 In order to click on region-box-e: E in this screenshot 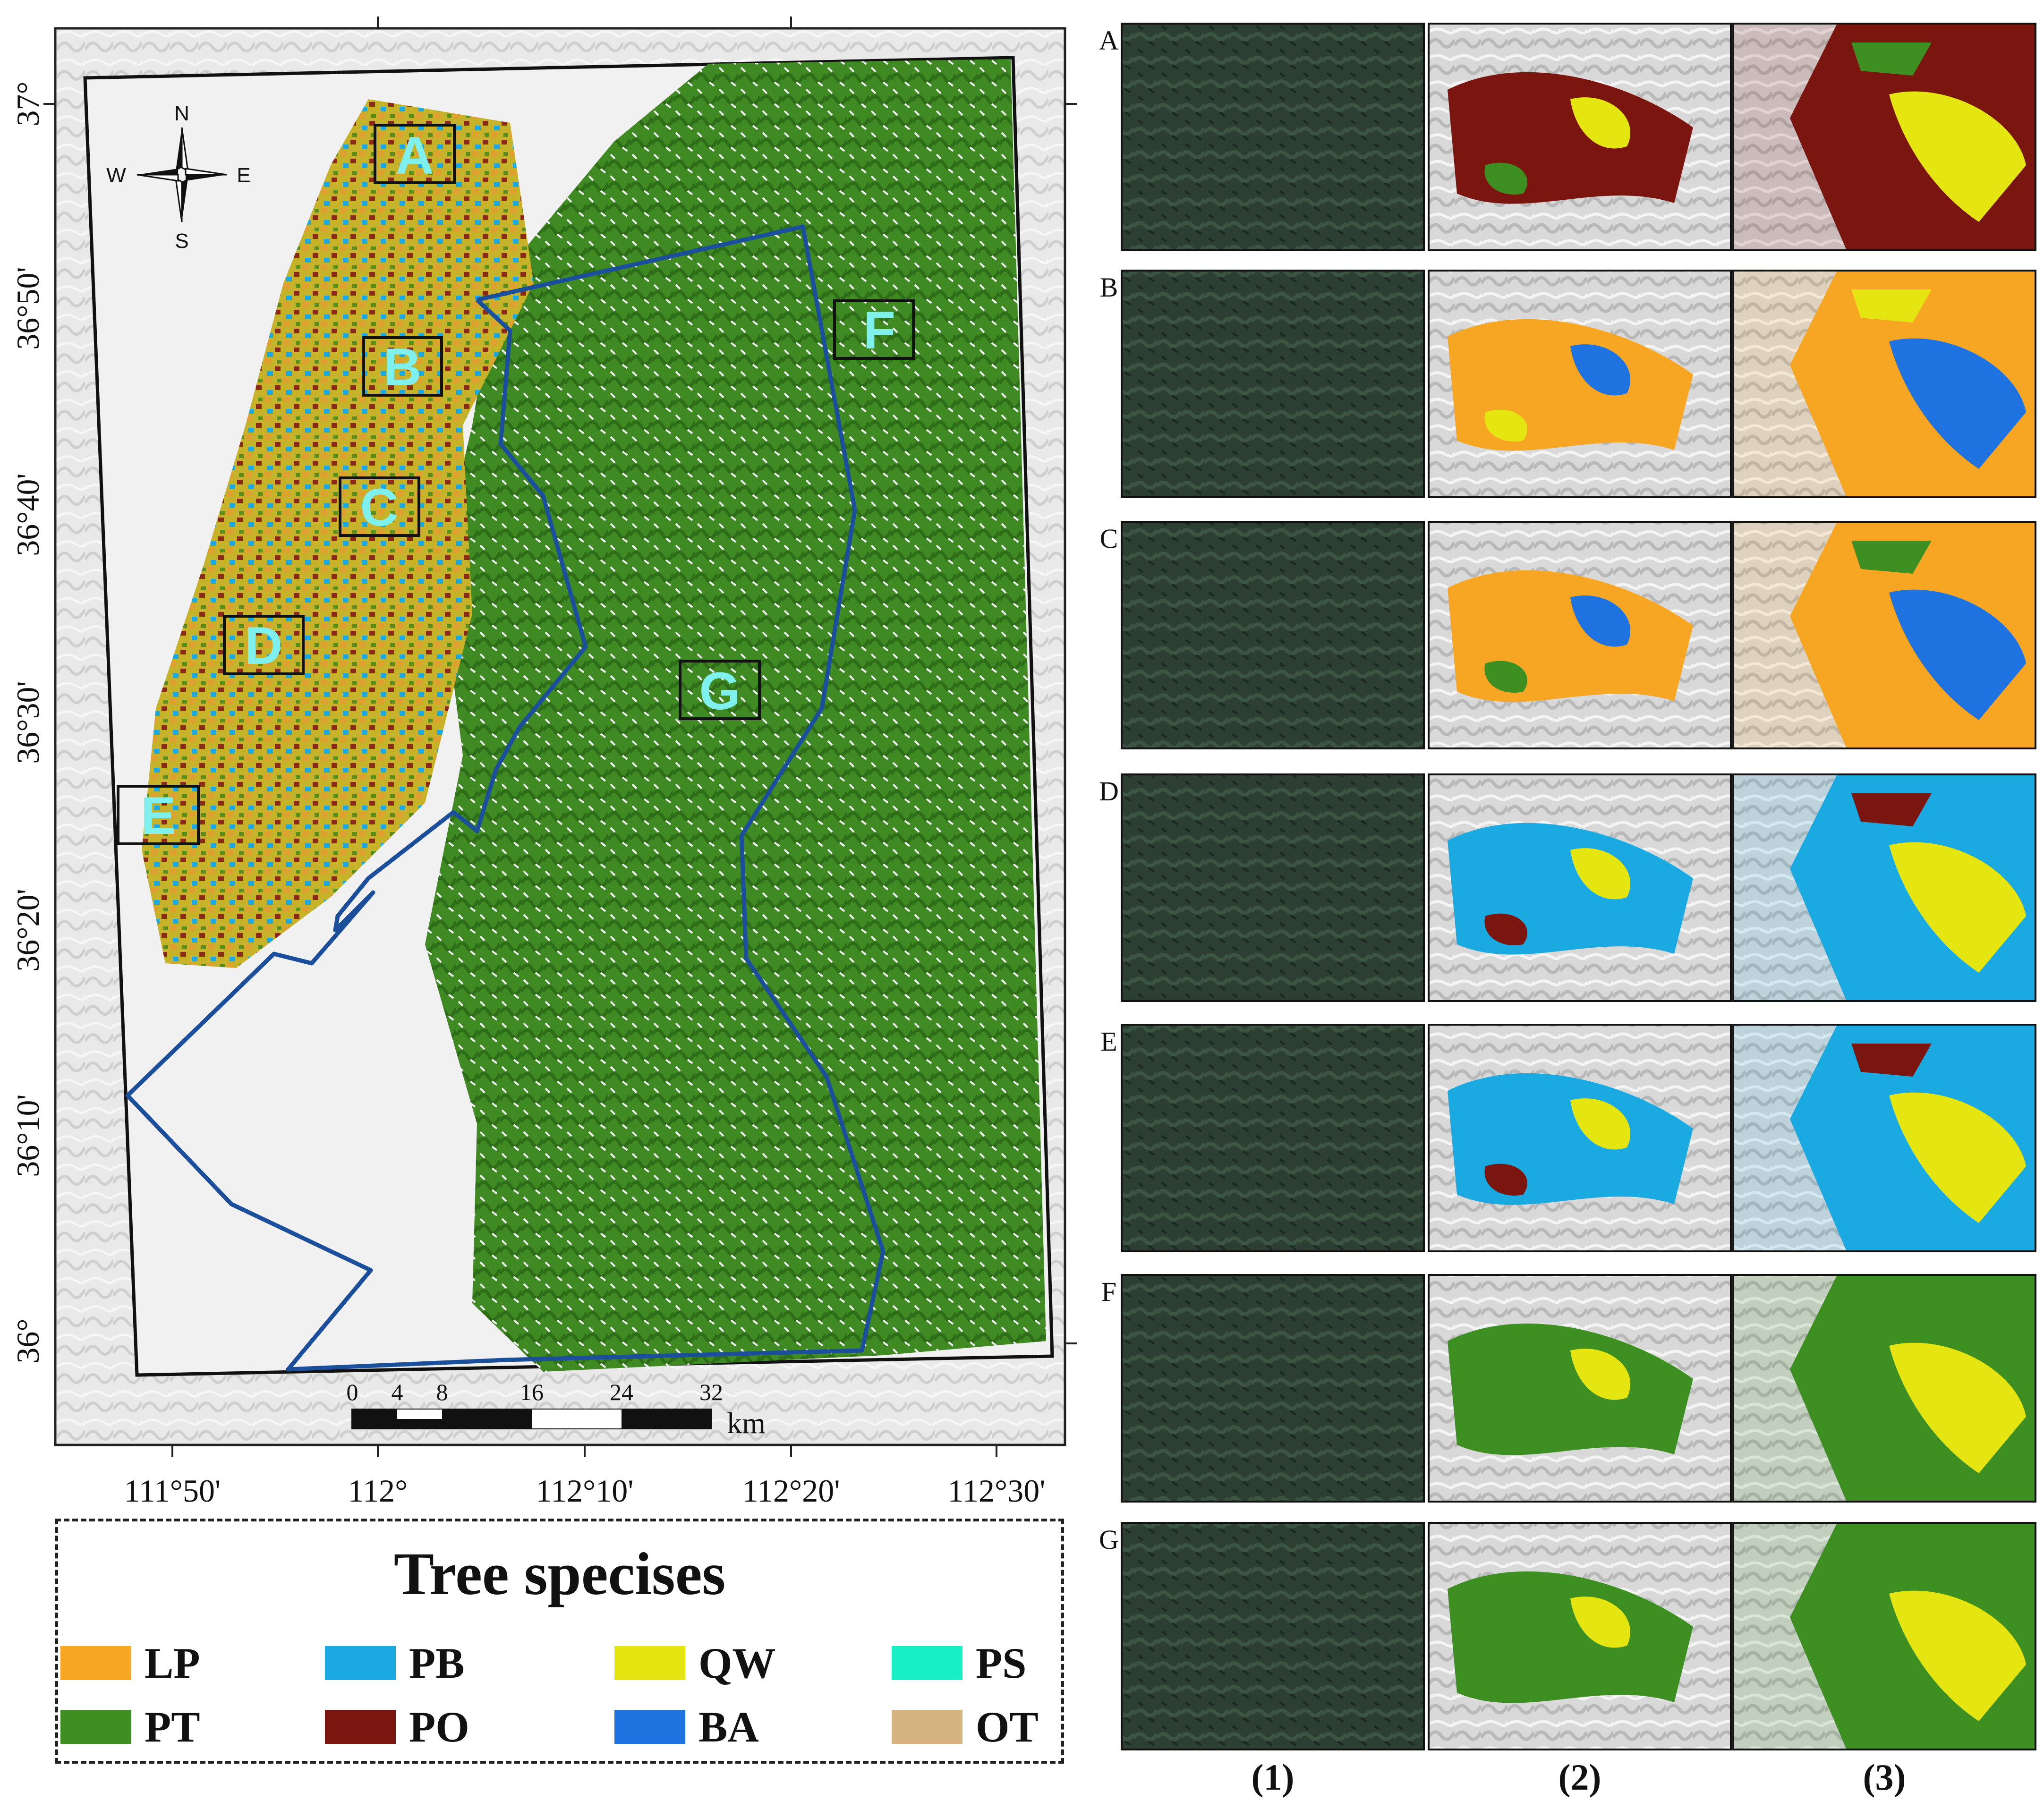, I will do `click(158, 815)`.